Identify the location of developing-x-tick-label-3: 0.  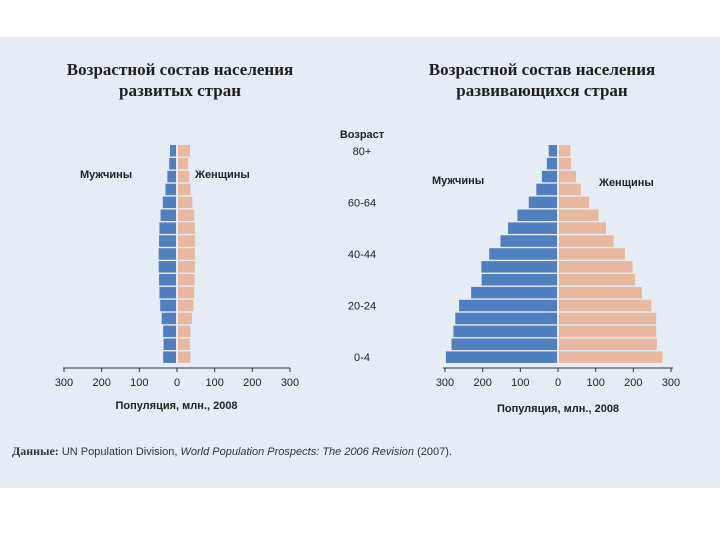
(558, 383).